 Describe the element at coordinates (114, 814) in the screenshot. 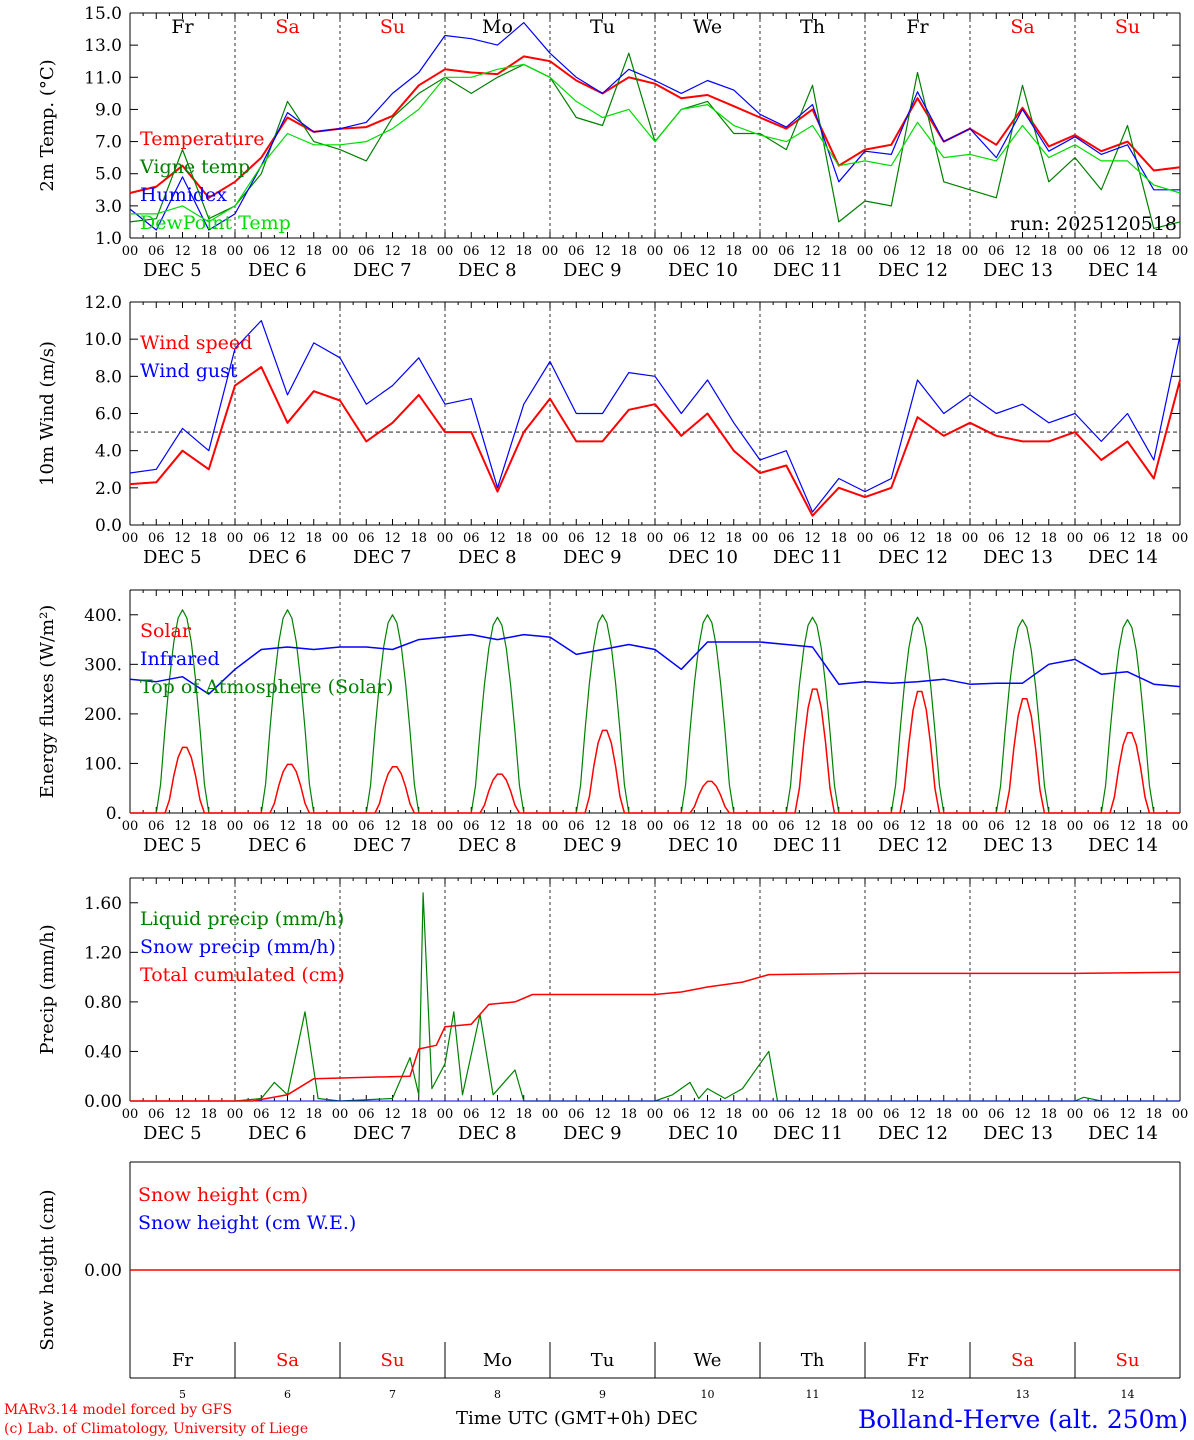

I see `y-tick-label: 0.` at that location.